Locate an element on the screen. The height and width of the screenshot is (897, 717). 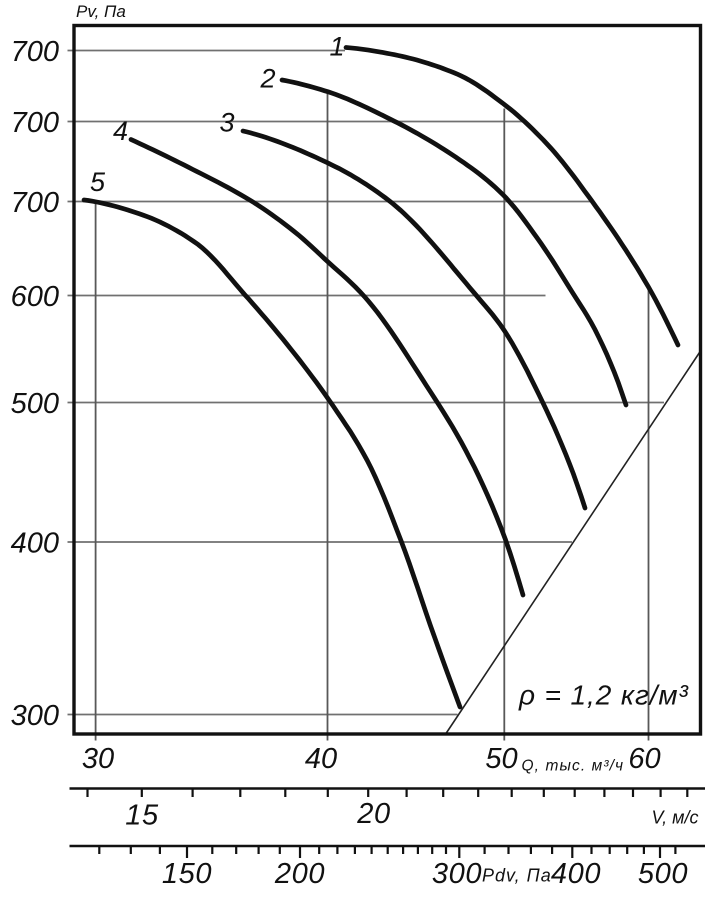
svg-text: 200 is located at coordinates (299, 874).